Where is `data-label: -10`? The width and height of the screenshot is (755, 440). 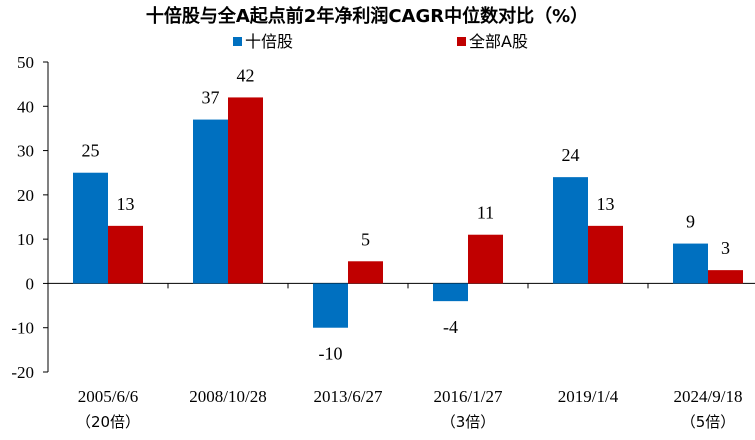 data-label: -10 is located at coordinates (331, 354).